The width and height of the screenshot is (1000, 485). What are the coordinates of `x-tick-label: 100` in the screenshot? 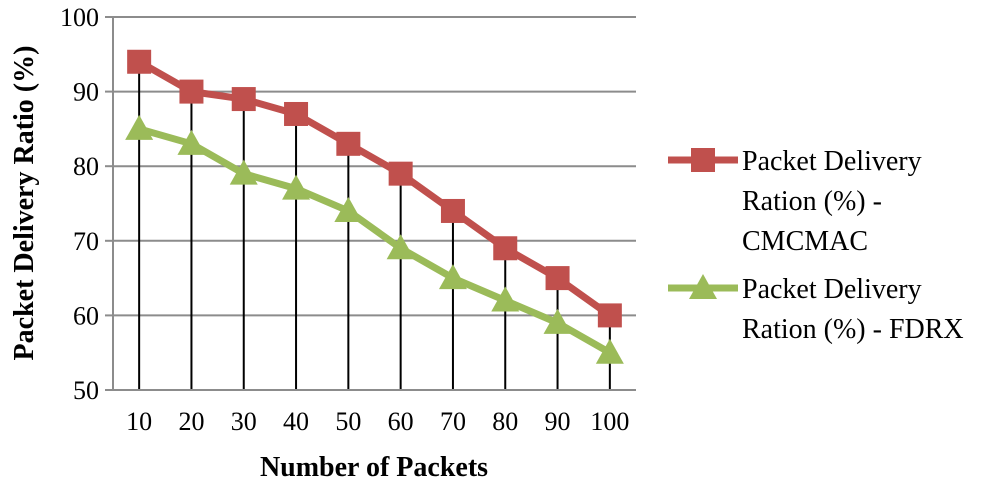 It's located at (609, 421).